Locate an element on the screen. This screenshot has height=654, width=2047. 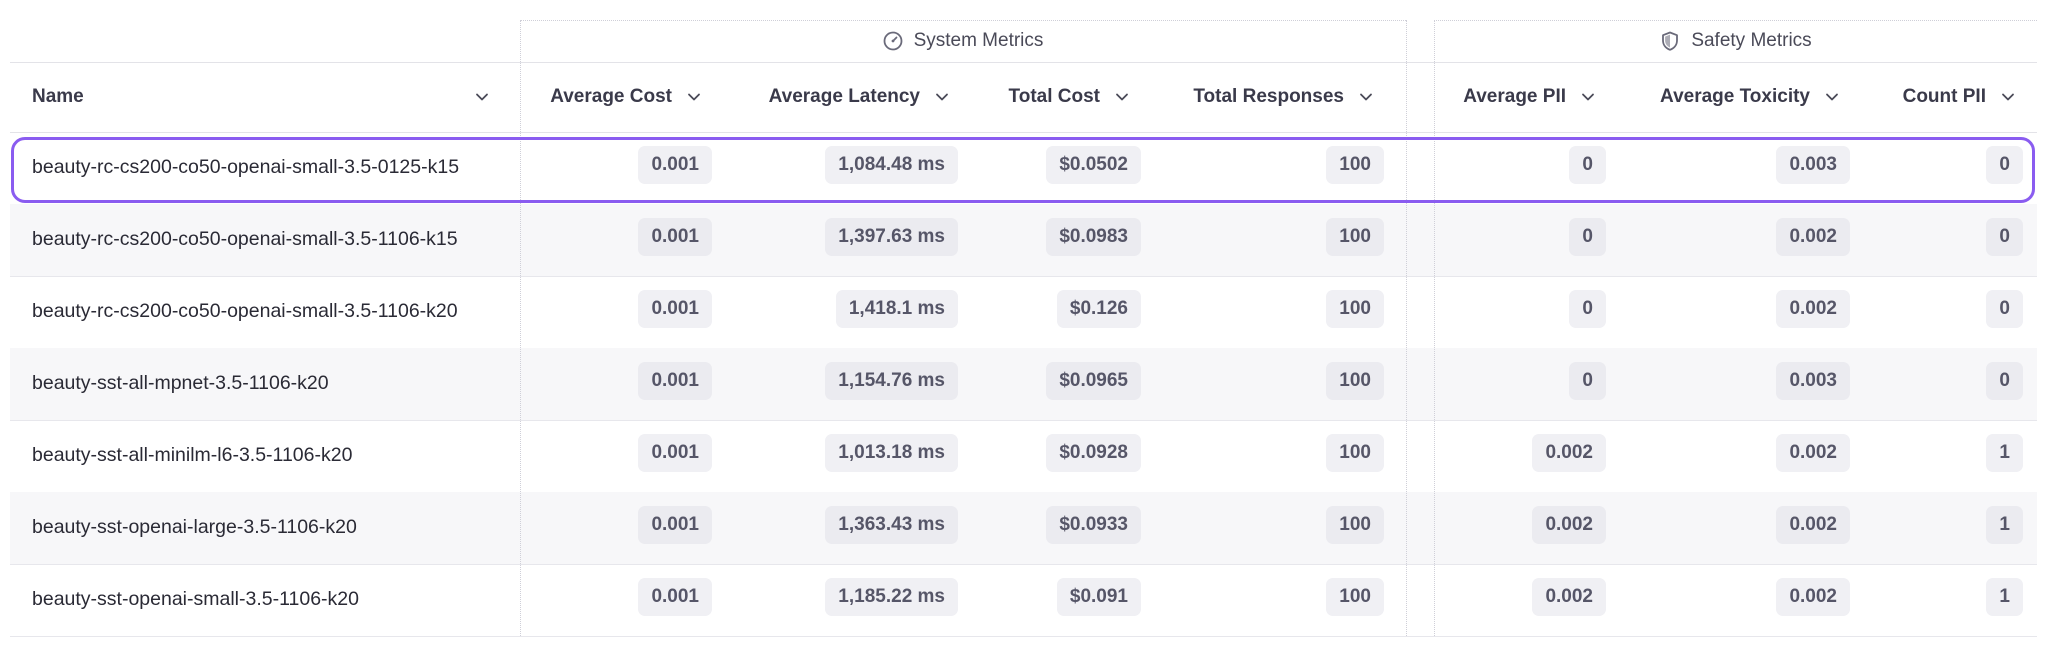
column-header-total-cost: Total Cost is located at coordinates (1045, 97).